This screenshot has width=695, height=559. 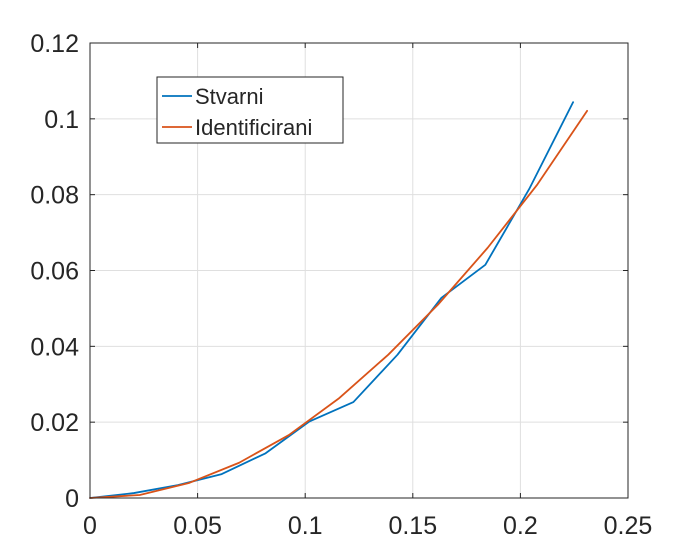 What do you see at coordinates (628, 526) in the screenshot?
I see `x-tick-label: 0.25` at bounding box center [628, 526].